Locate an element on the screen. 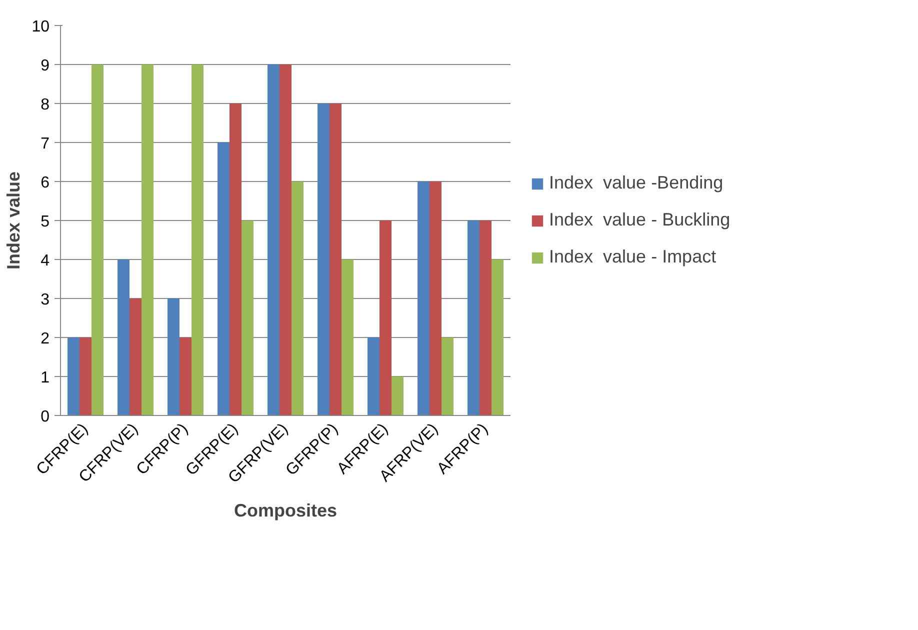 This screenshot has height=630, width=918. y-tick-label: 10 is located at coordinates (41, 27).